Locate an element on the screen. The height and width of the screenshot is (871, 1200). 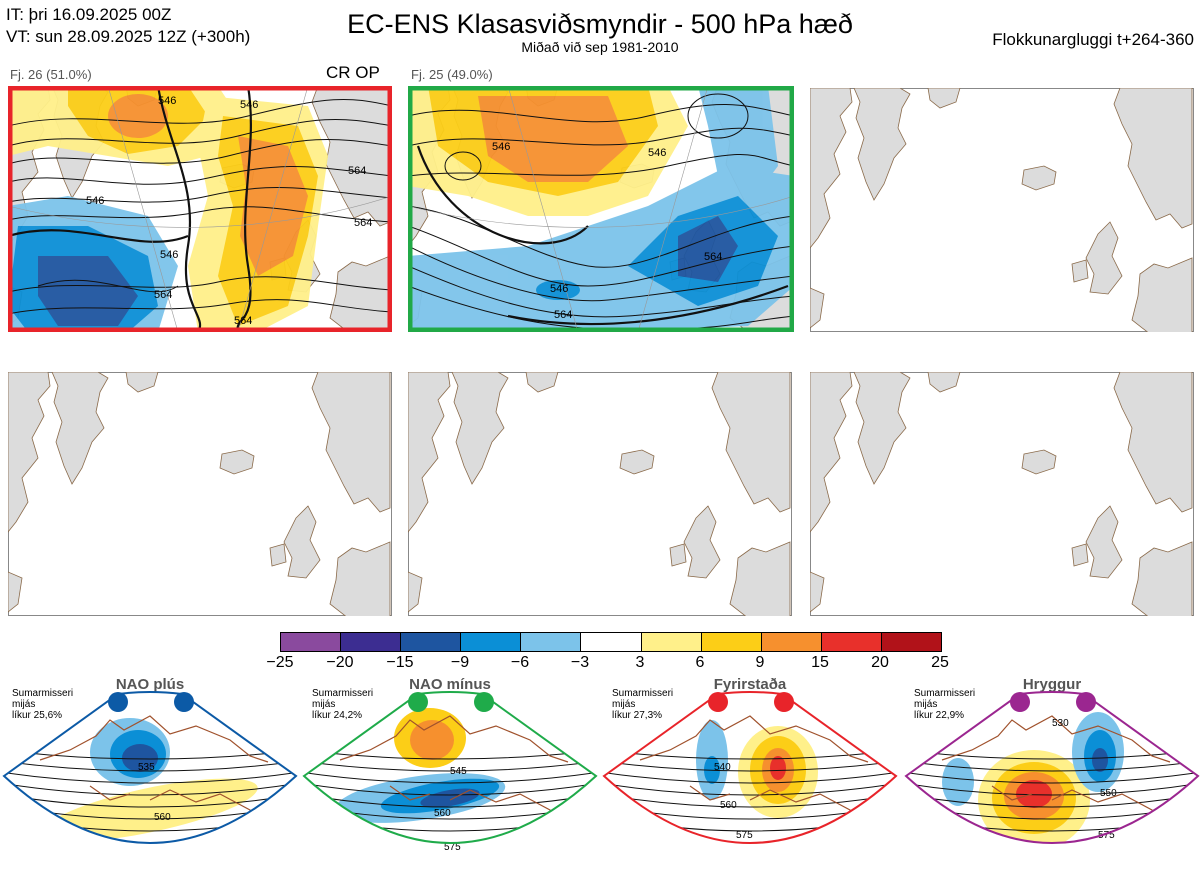
regime-map: 535 560 is located at coordinates (150, 767).